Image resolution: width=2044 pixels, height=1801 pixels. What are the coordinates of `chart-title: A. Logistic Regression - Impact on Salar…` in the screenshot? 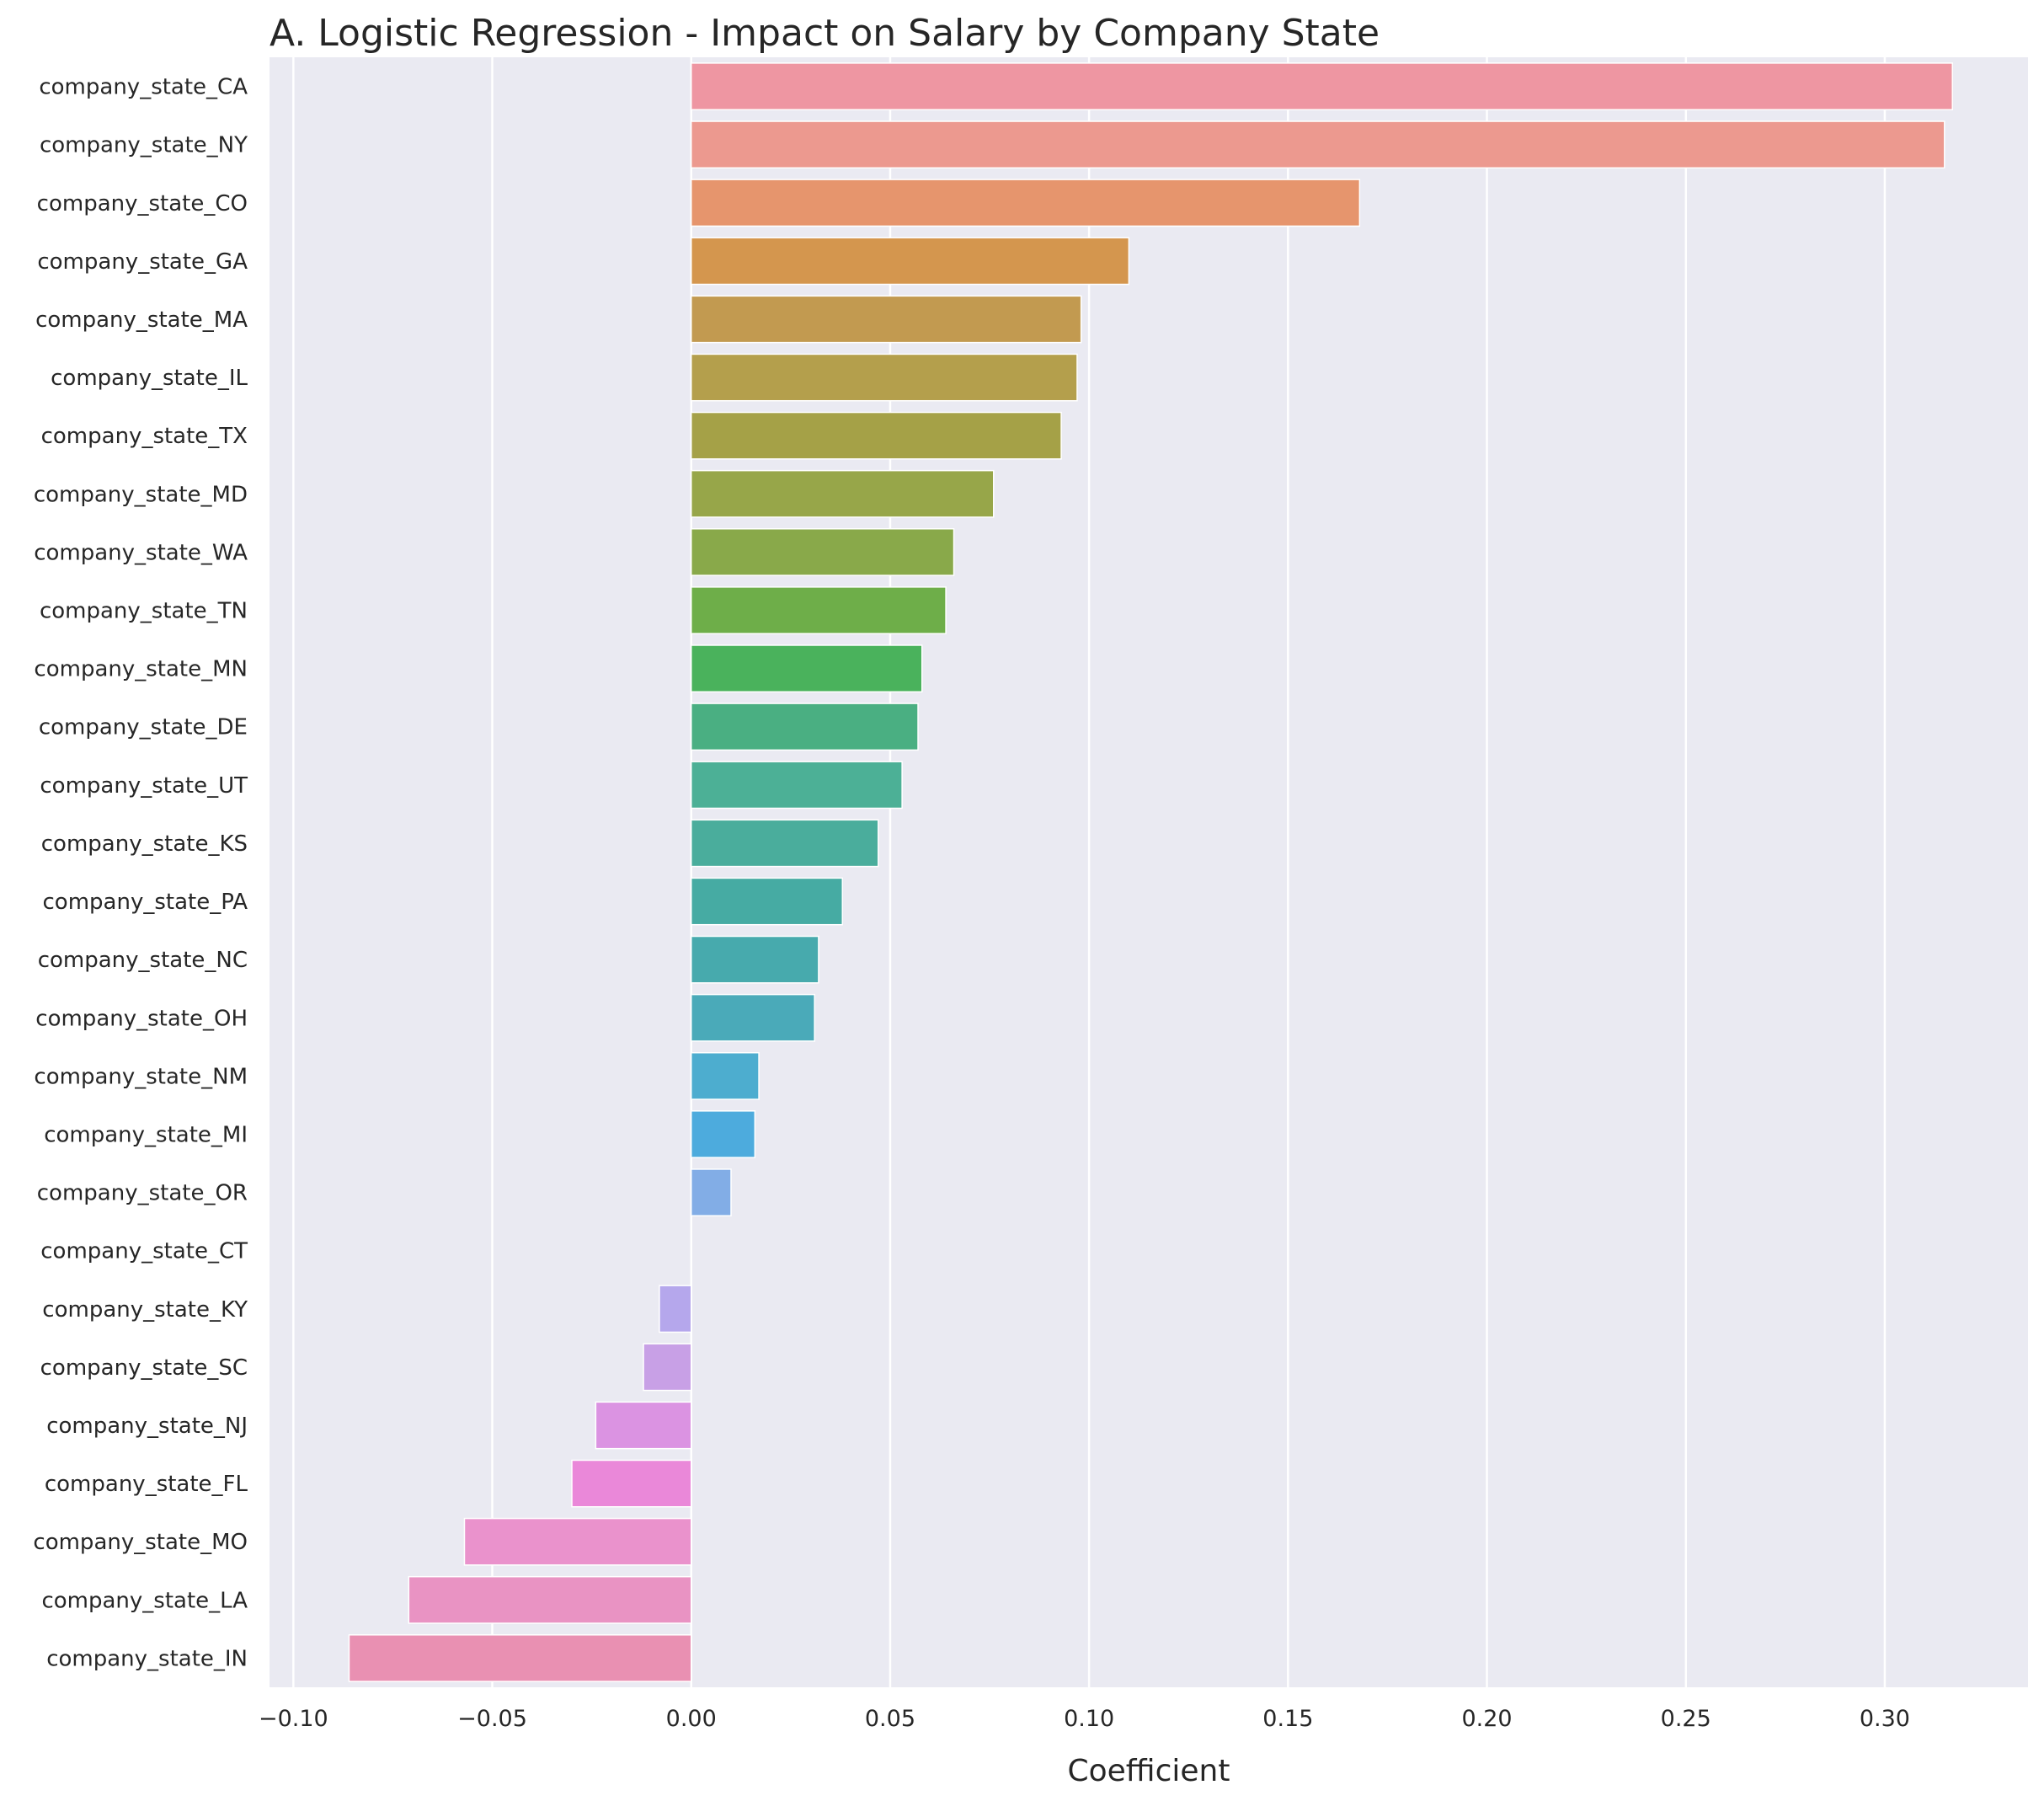 It's located at (825, 33).